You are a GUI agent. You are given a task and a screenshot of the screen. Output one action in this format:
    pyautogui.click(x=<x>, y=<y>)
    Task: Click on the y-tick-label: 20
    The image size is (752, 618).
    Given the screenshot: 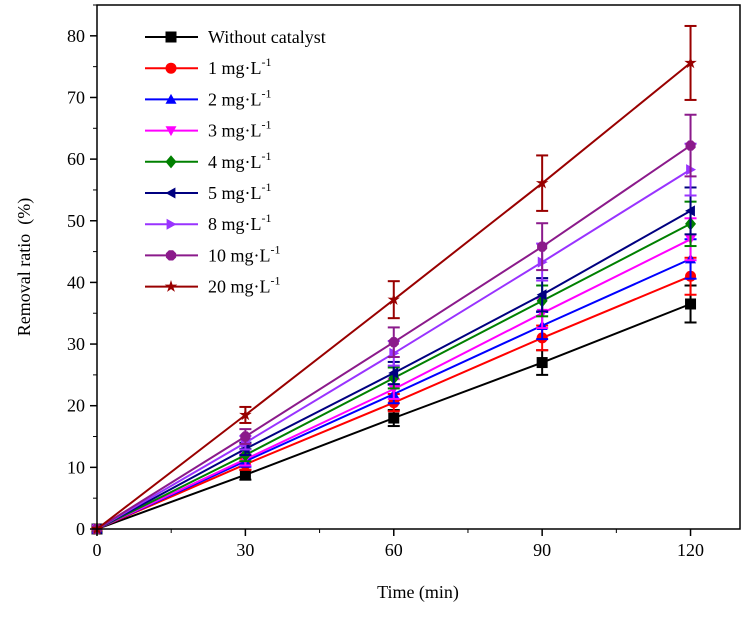 What is the action you would take?
    pyautogui.click(x=76, y=406)
    